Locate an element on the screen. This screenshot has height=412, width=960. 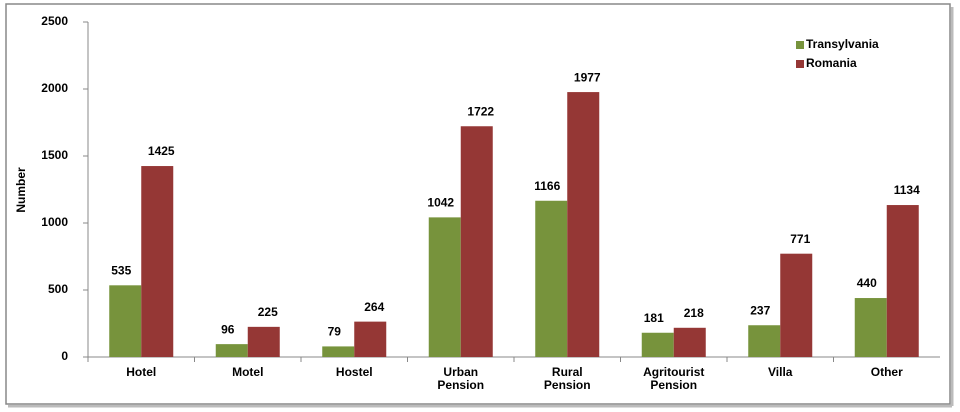
value-label: 440 is located at coordinates (867, 283).